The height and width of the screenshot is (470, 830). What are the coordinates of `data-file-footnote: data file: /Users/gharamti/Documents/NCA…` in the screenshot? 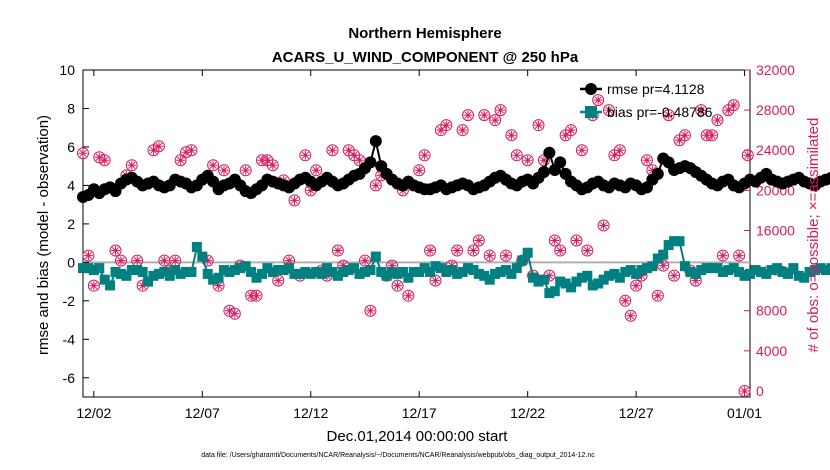 It's located at (398, 455).